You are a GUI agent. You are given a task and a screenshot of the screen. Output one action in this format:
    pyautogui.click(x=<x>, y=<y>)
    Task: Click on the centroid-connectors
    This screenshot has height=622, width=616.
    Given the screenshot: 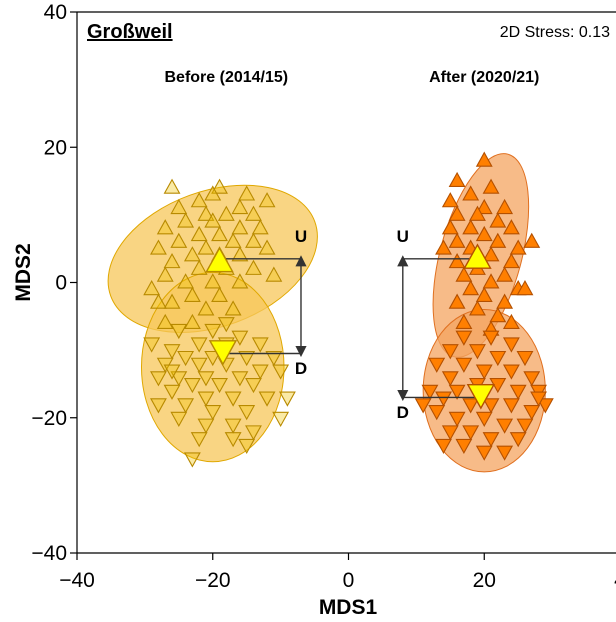 What is the action you would take?
    pyautogui.click(x=350, y=328)
    